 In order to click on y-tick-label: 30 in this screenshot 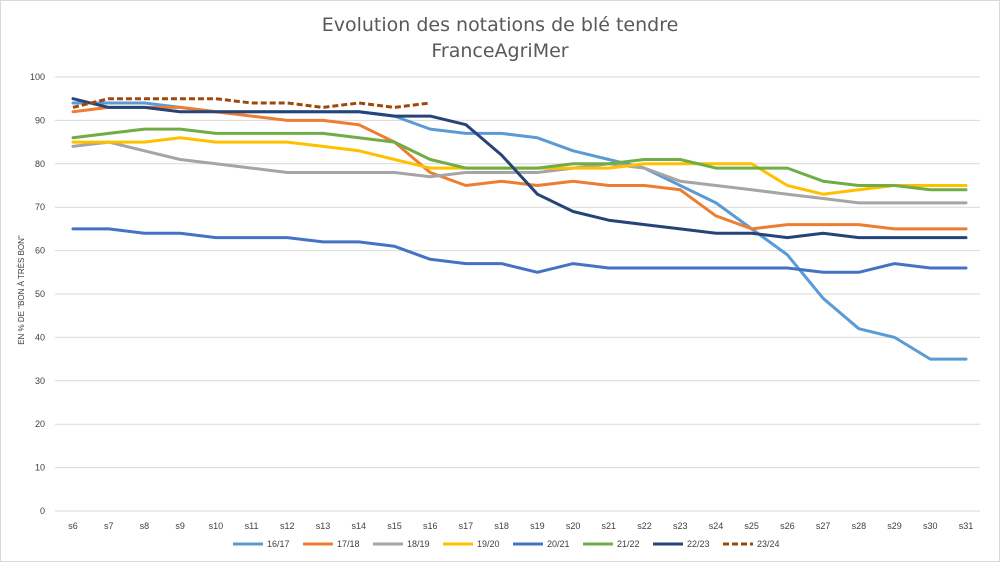, I will do `click(40, 381)`.